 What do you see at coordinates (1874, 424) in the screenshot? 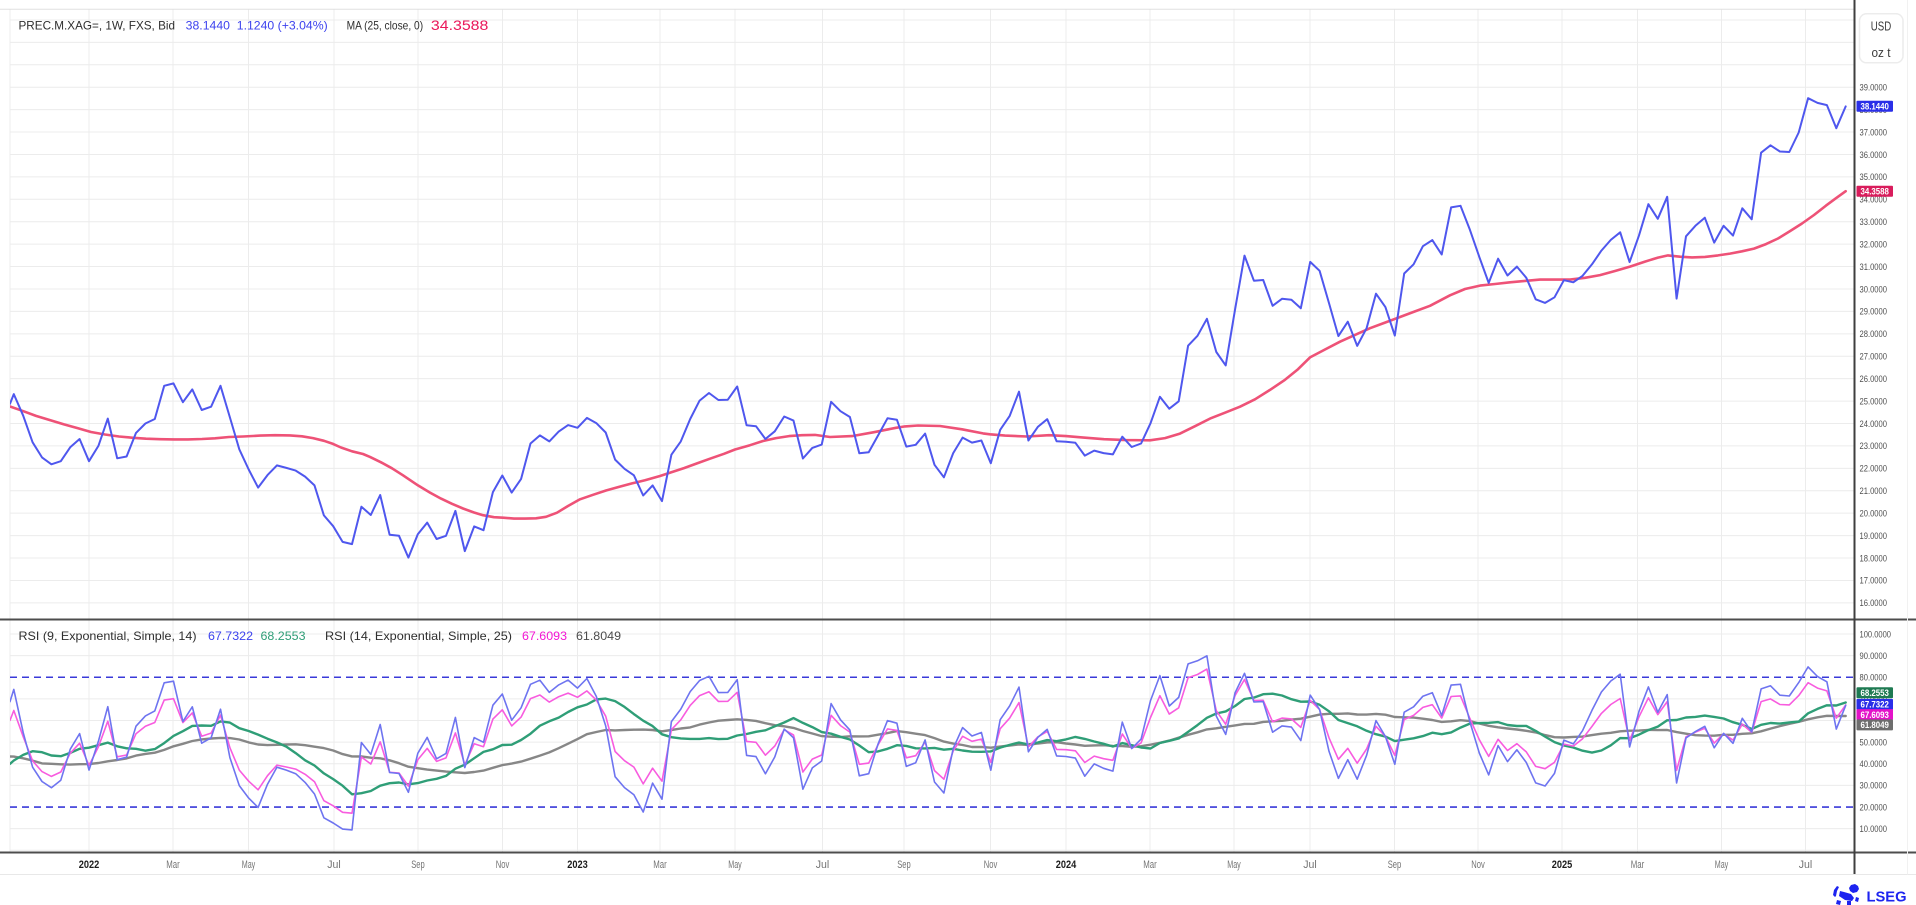
I see `svg-text: 24.0000` at bounding box center [1874, 424].